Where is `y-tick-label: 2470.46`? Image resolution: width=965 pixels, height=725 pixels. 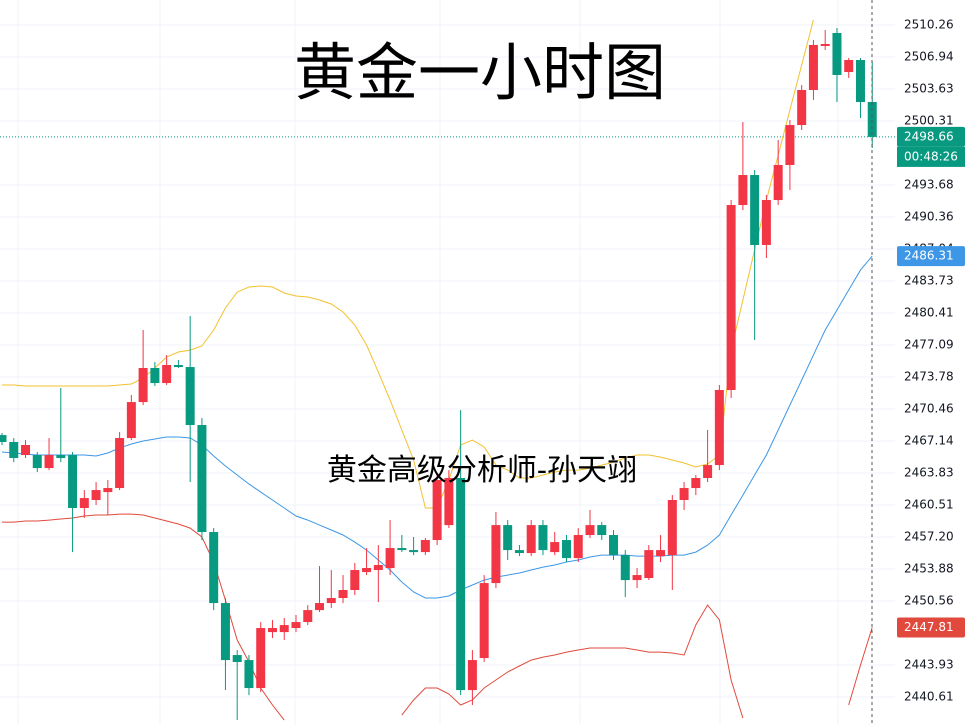
y-tick-label: 2470.46 is located at coordinates (929, 409).